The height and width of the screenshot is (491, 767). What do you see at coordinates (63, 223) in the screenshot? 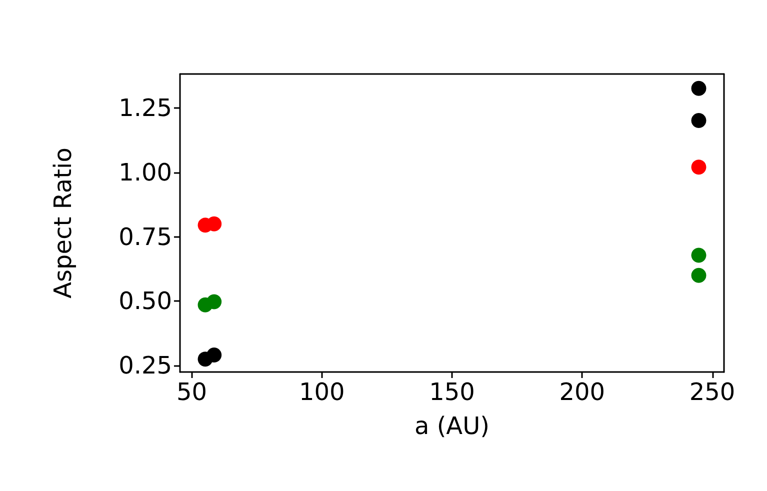
I see `y-axis-title: Aspect Ratio` at bounding box center [63, 223].